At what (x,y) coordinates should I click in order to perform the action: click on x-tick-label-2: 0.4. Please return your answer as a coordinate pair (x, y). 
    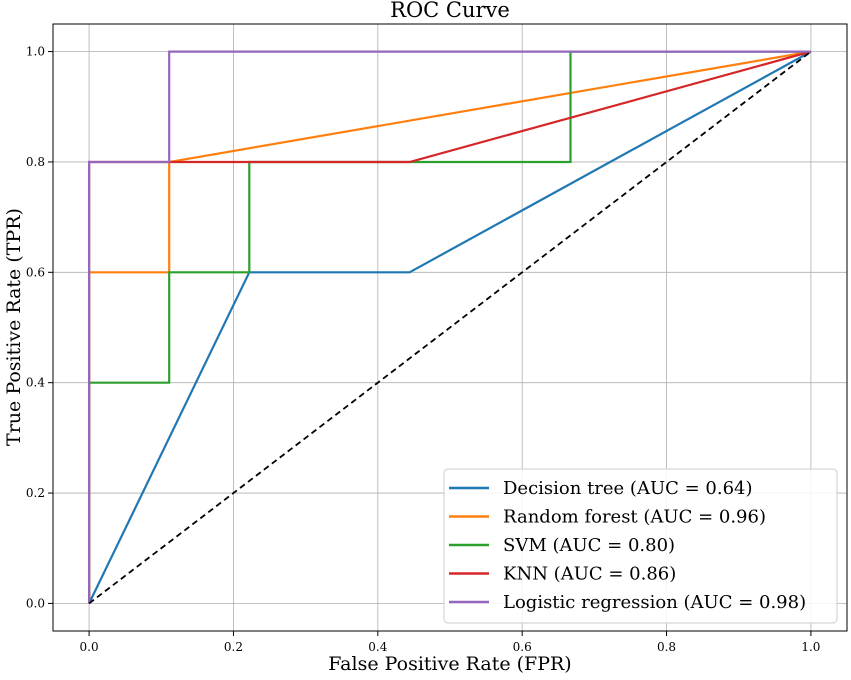
    Looking at the image, I should click on (377, 647).